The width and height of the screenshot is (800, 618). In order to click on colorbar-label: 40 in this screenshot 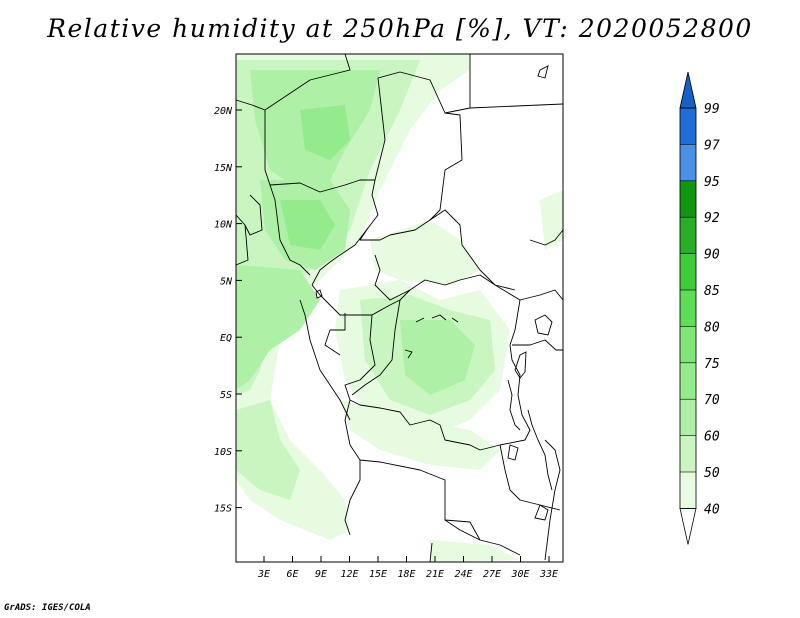, I will do `click(712, 509)`.